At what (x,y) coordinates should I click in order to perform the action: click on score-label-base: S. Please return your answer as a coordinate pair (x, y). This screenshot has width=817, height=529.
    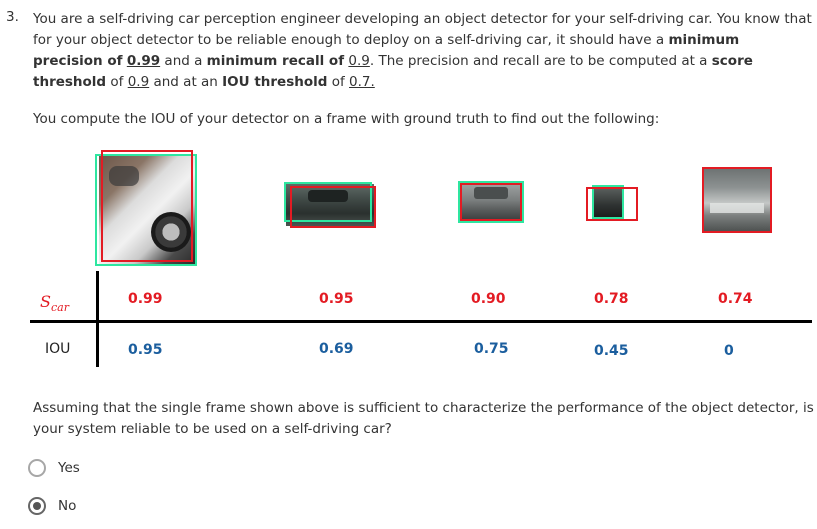
    Looking at the image, I should click on (45, 301).